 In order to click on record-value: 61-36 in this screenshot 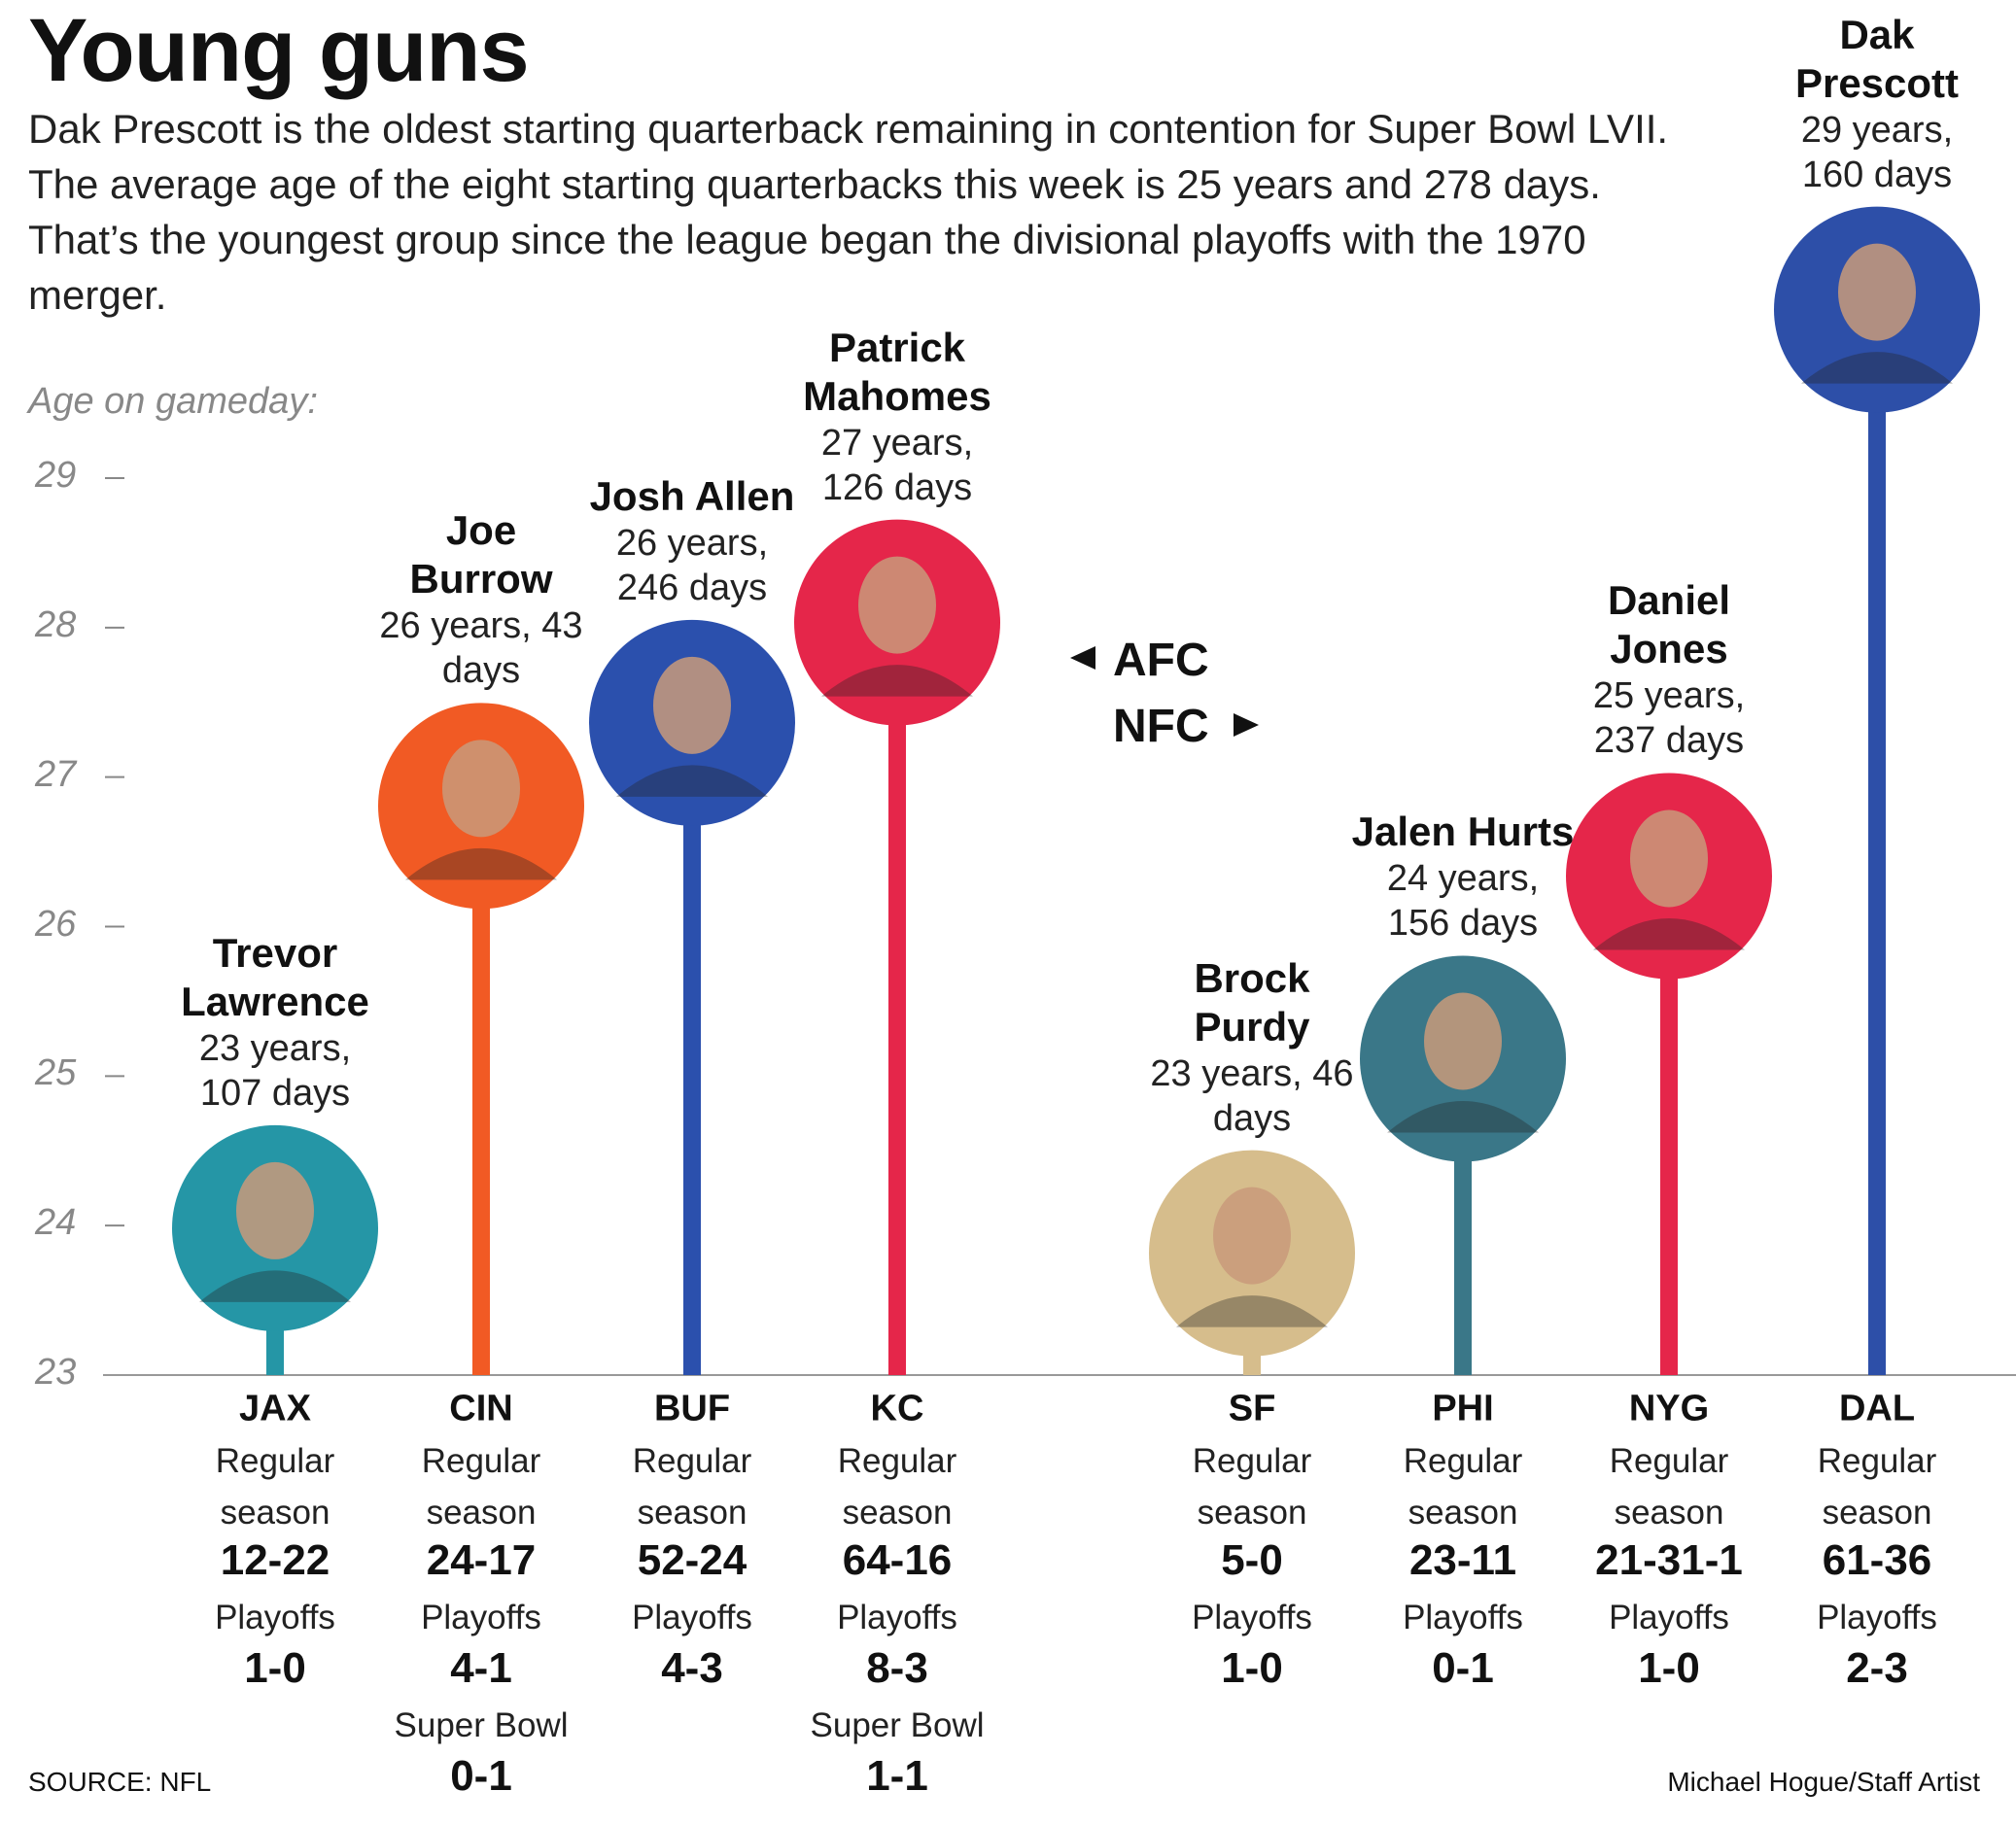, I will do `click(1877, 1560)`.